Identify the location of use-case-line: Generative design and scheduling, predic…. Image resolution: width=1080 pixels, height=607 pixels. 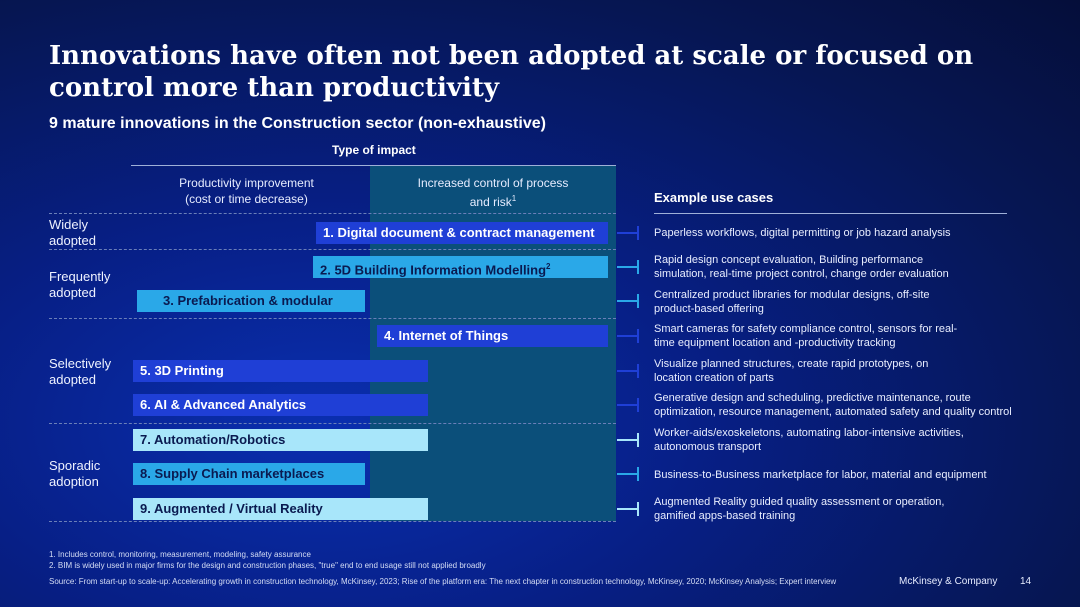
(812, 398).